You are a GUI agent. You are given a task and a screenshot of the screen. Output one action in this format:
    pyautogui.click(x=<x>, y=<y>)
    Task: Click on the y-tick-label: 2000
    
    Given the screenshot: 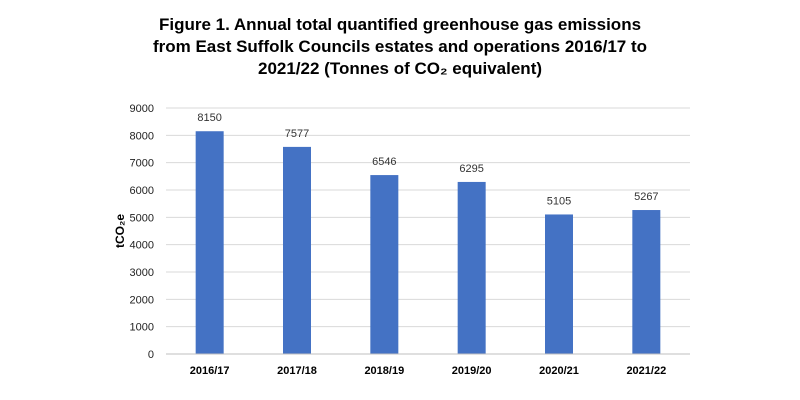 What is the action you would take?
    pyautogui.click(x=142, y=300)
    